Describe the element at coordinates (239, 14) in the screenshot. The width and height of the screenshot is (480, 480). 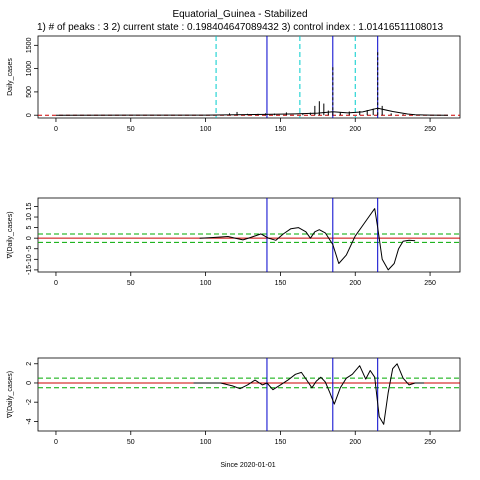
I see `chart-title: Equatorial_Guinea - Stabilized` at that location.